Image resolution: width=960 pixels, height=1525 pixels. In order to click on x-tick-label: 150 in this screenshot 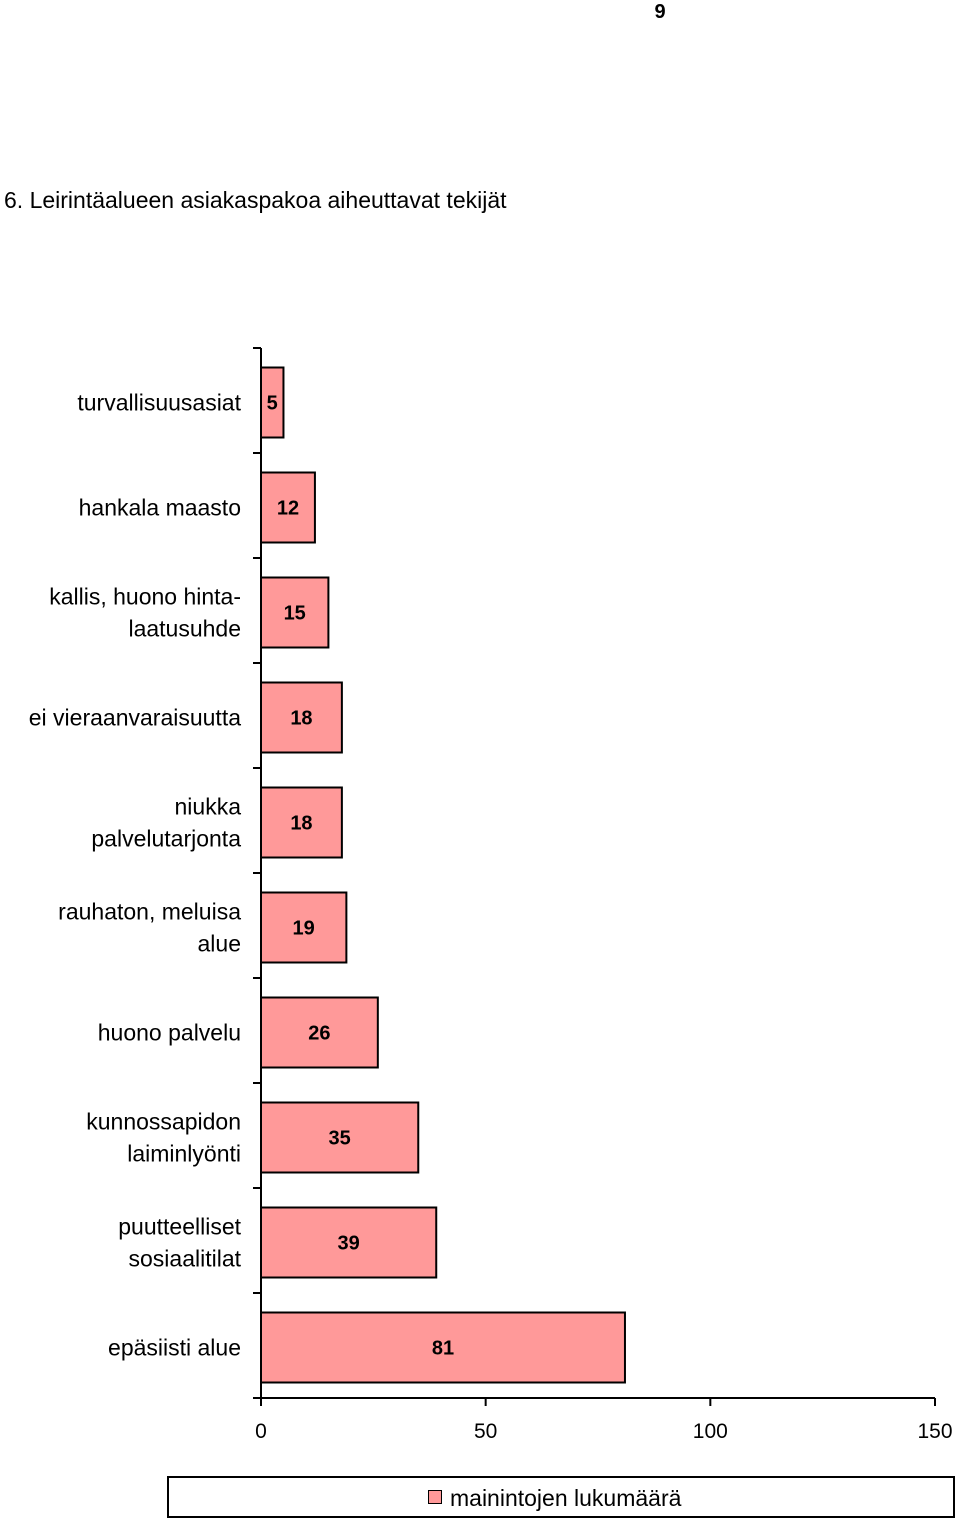, I will do `click(934, 1431)`.